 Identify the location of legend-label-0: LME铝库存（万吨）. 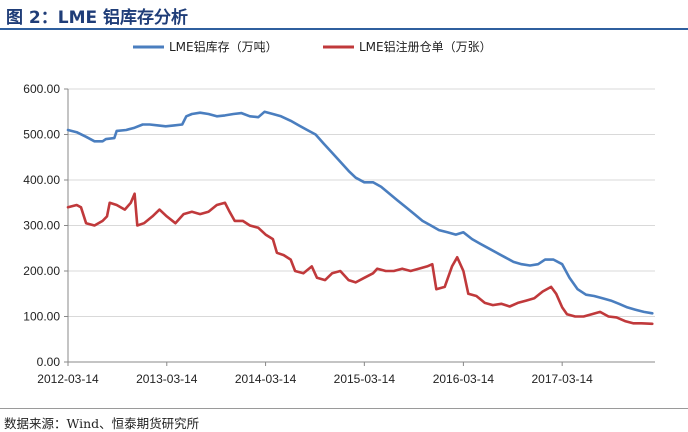
(223, 46).